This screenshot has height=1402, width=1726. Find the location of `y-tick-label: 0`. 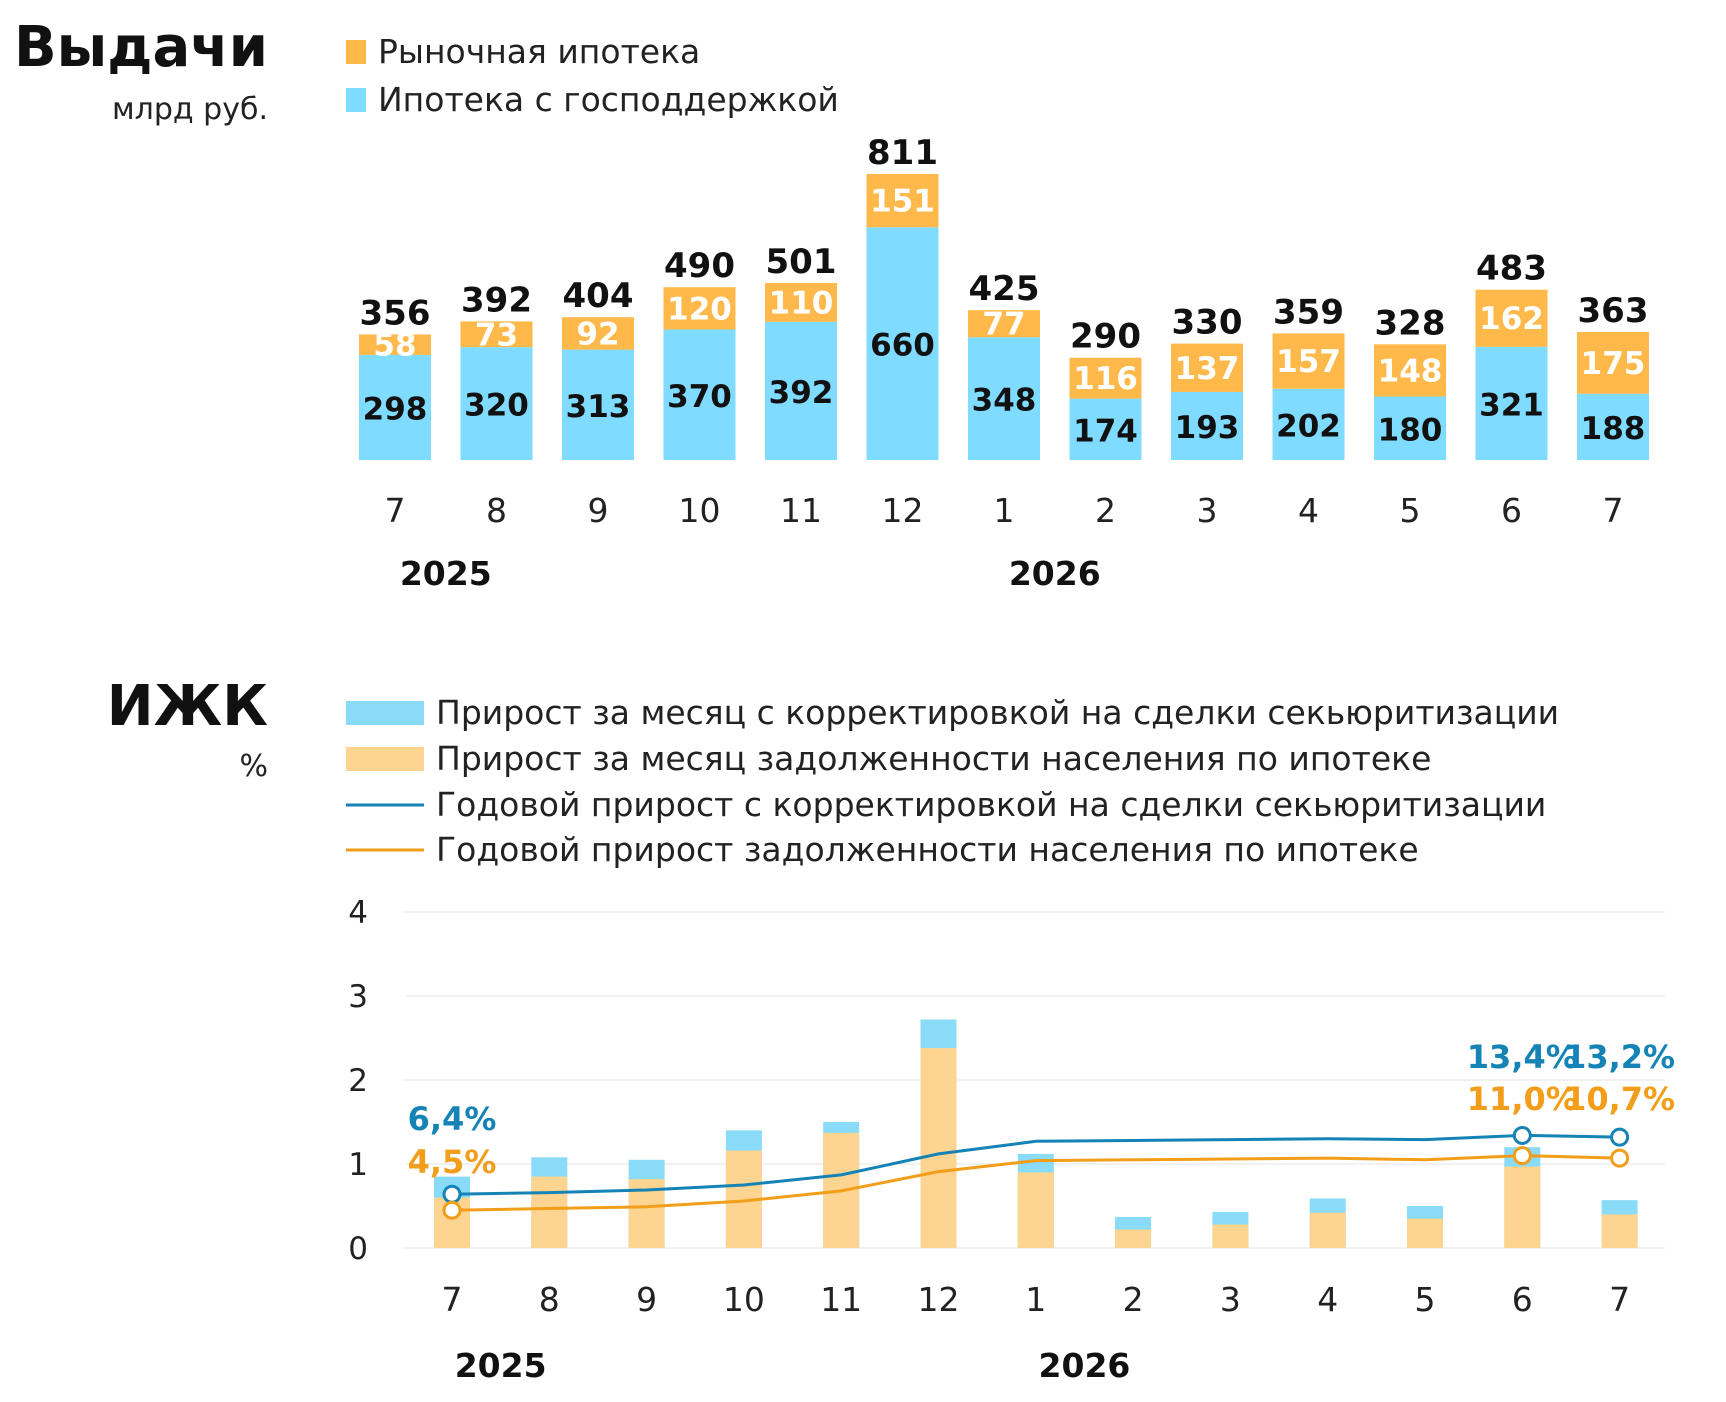

y-tick-label: 0 is located at coordinates (358, 1249).